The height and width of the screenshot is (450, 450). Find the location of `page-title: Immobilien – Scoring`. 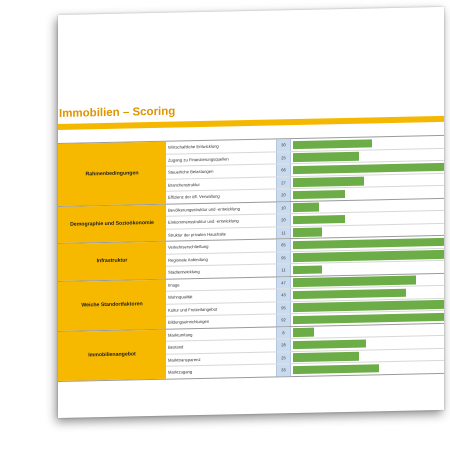

page-title: Immobilien – Scoring is located at coordinates (117, 112).